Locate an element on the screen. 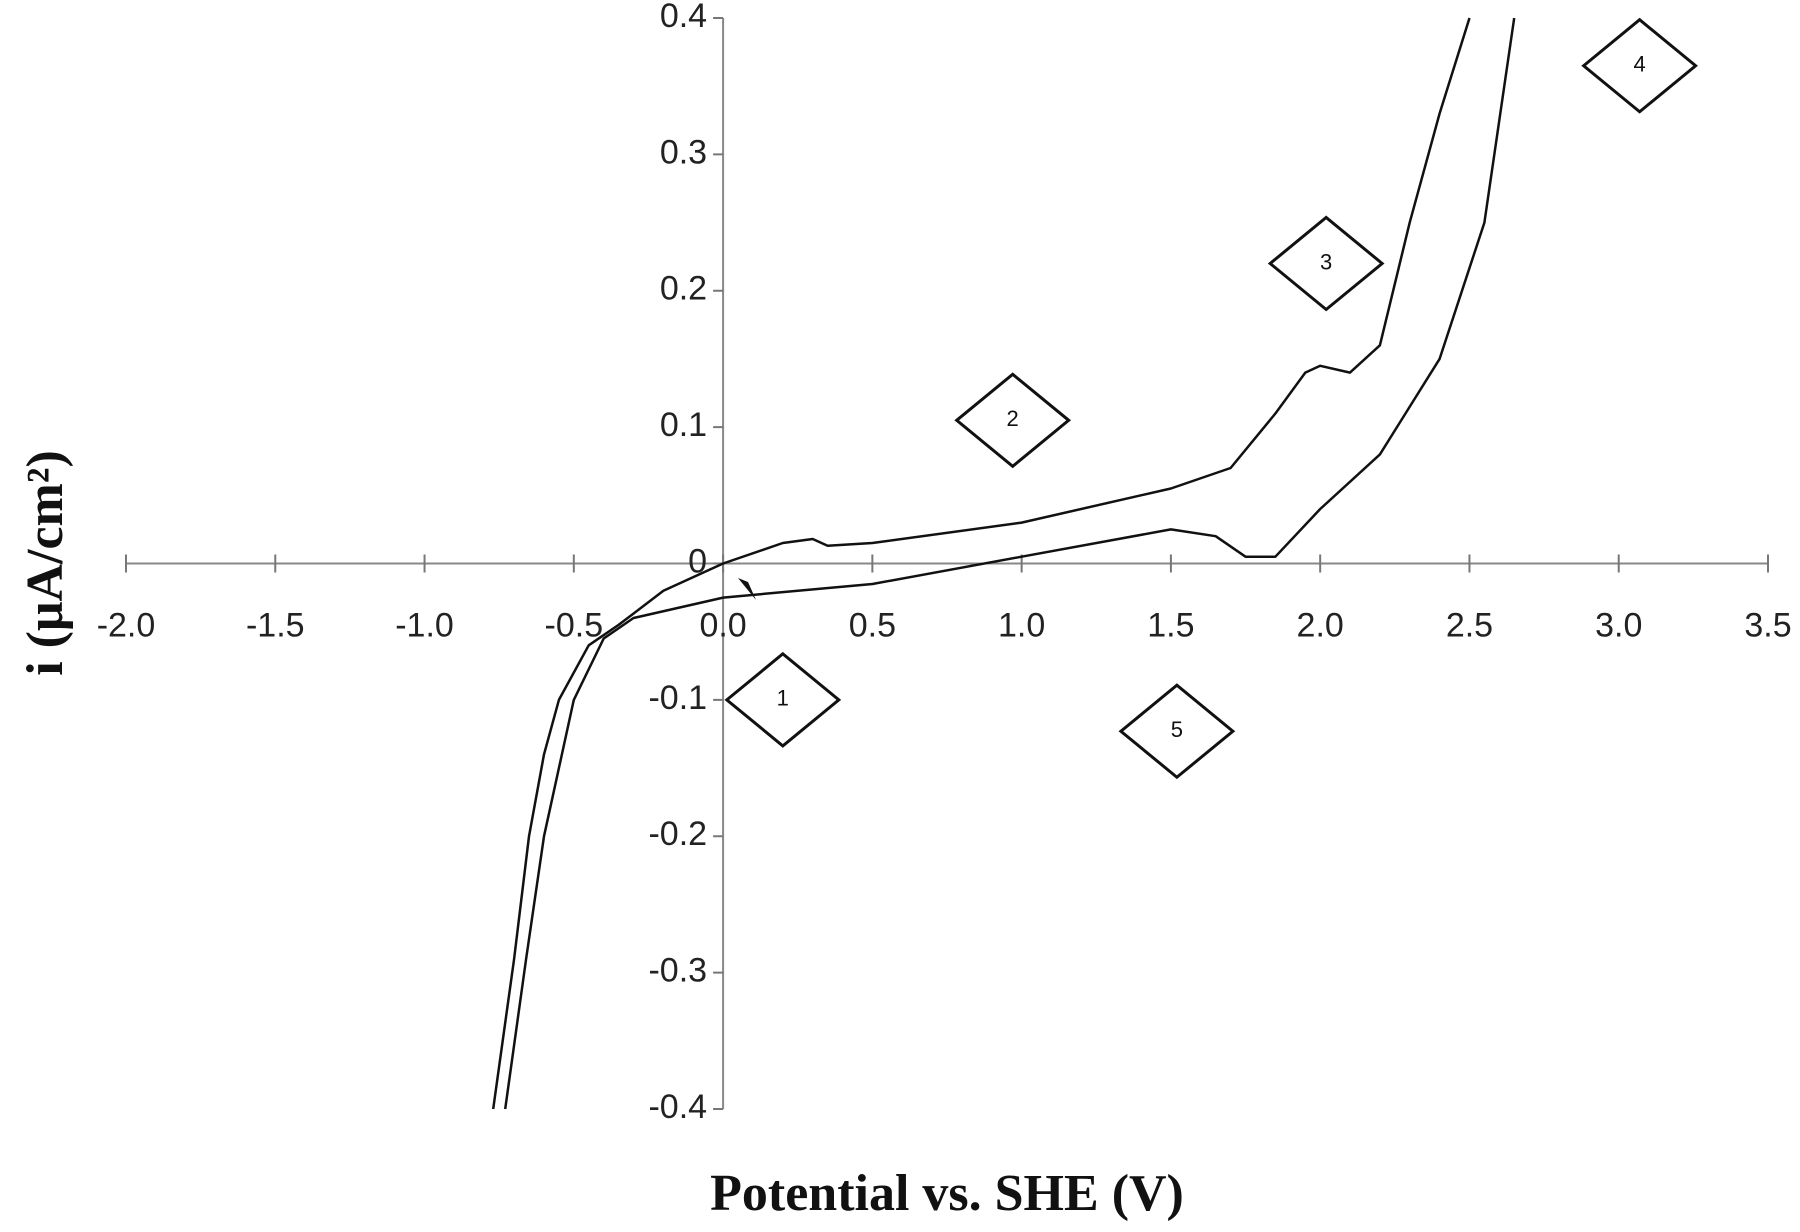 Image resolution: width=1800 pixels, height=1232 pixels. annotation-label: 5 is located at coordinates (1177, 729).